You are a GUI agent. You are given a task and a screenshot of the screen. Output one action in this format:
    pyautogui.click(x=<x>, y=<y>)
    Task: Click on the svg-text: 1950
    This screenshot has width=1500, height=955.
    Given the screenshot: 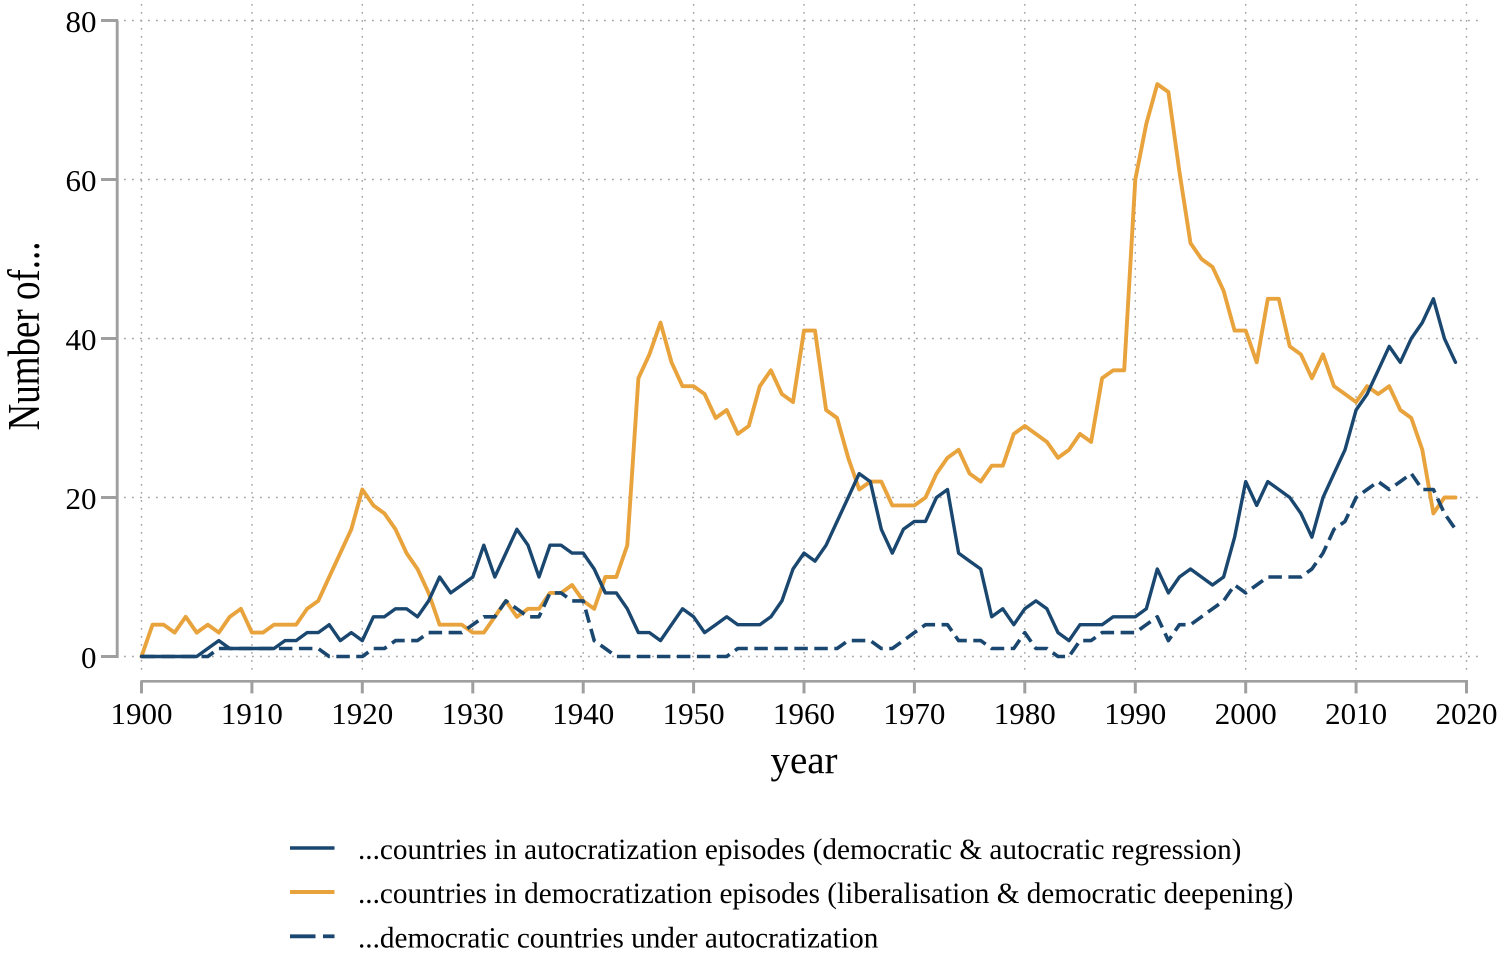 What is the action you would take?
    pyautogui.click(x=694, y=713)
    